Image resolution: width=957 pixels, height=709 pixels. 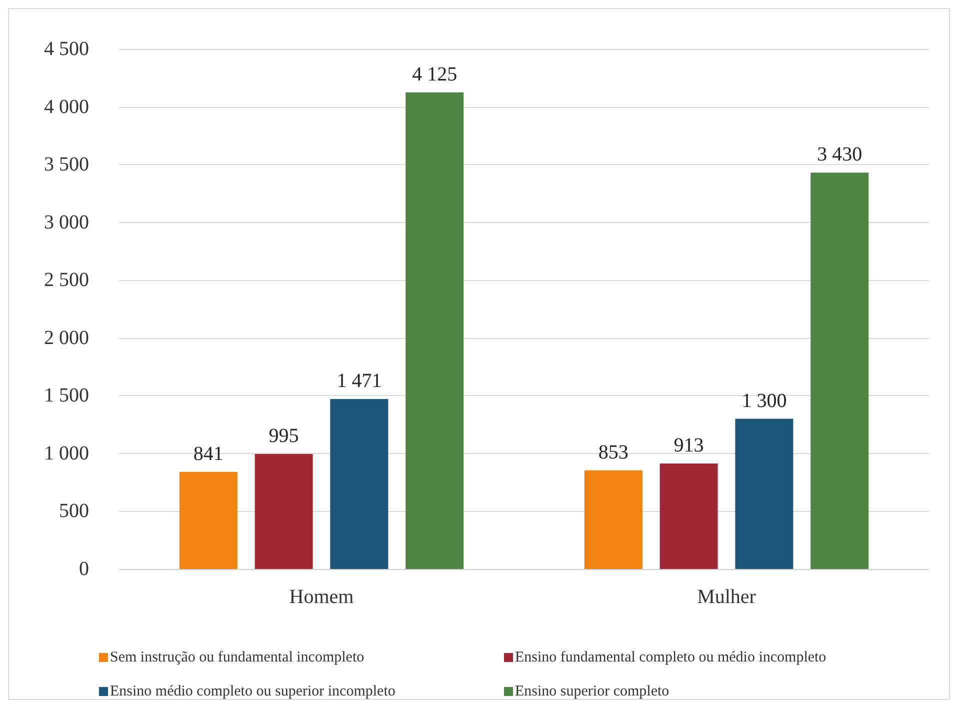 I want to click on y-tick-label: 0, so click(x=84, y=569).